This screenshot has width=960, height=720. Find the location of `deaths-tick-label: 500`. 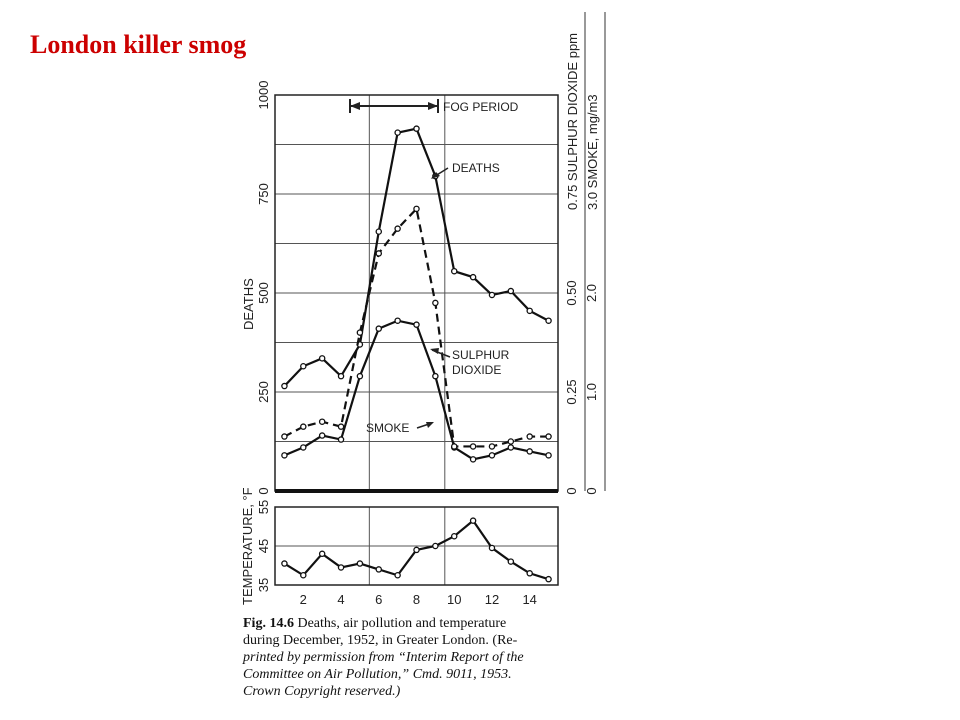

deaths-tick-label: 500 is located at coordinates (263, 293).